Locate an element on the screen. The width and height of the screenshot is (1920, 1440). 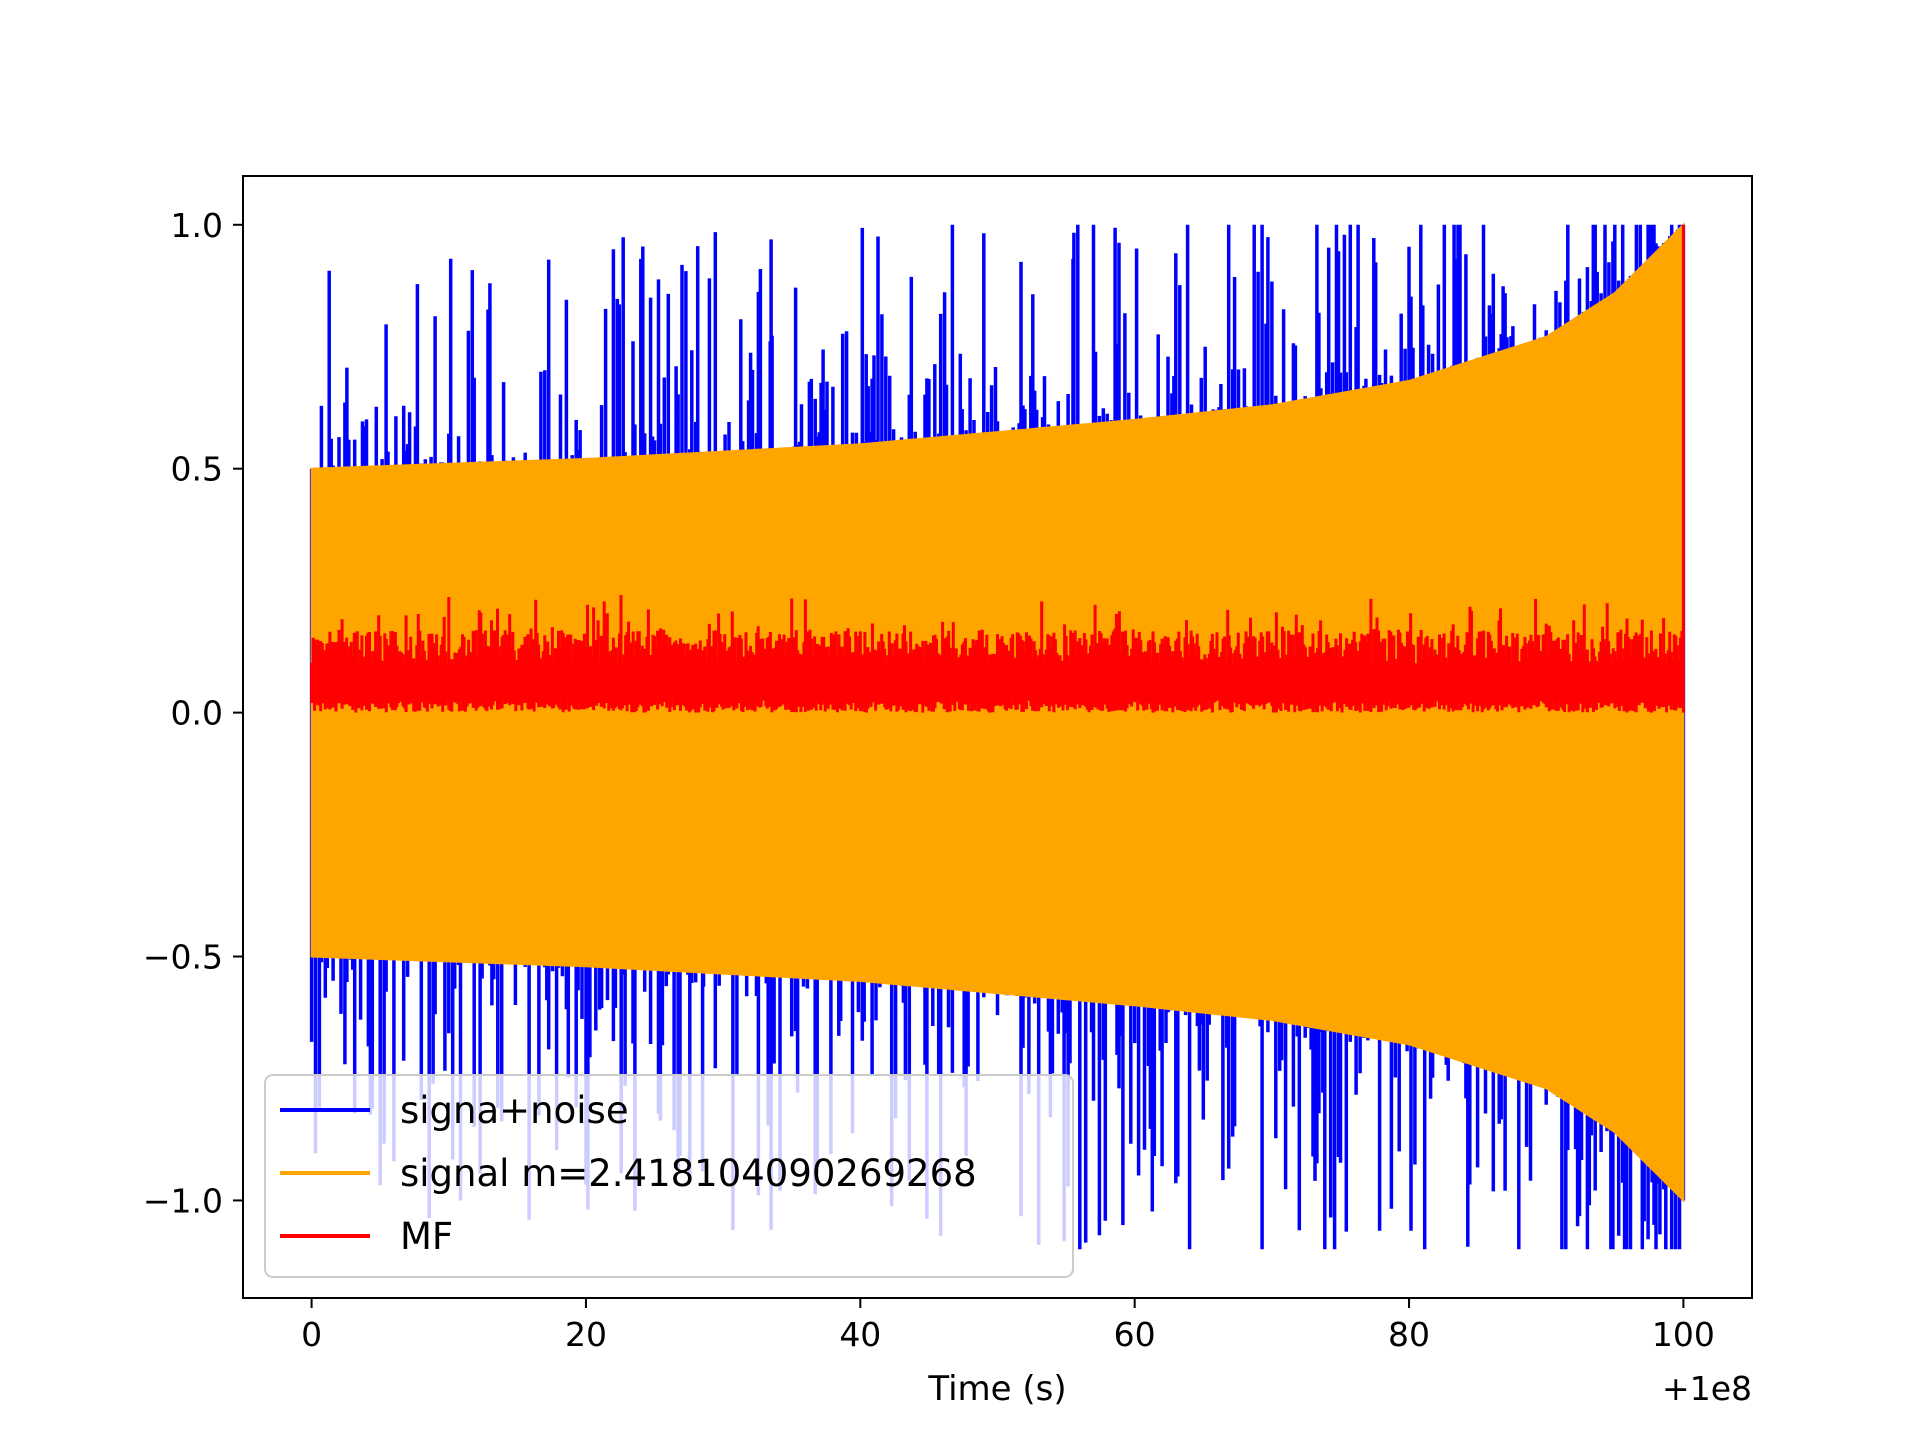
x-tick-label: 60 is located at coordinates (1135, 1334).